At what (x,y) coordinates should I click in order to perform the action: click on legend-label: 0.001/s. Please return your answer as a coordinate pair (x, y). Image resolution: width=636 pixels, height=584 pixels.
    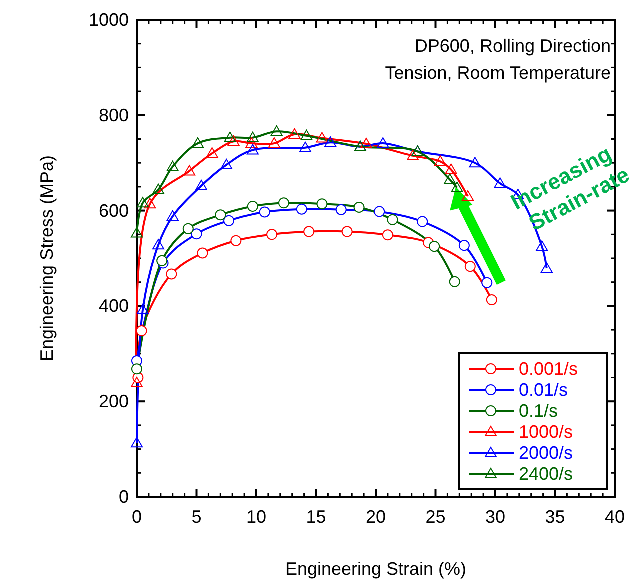
    Looking at the image, I should click on (548, 369).